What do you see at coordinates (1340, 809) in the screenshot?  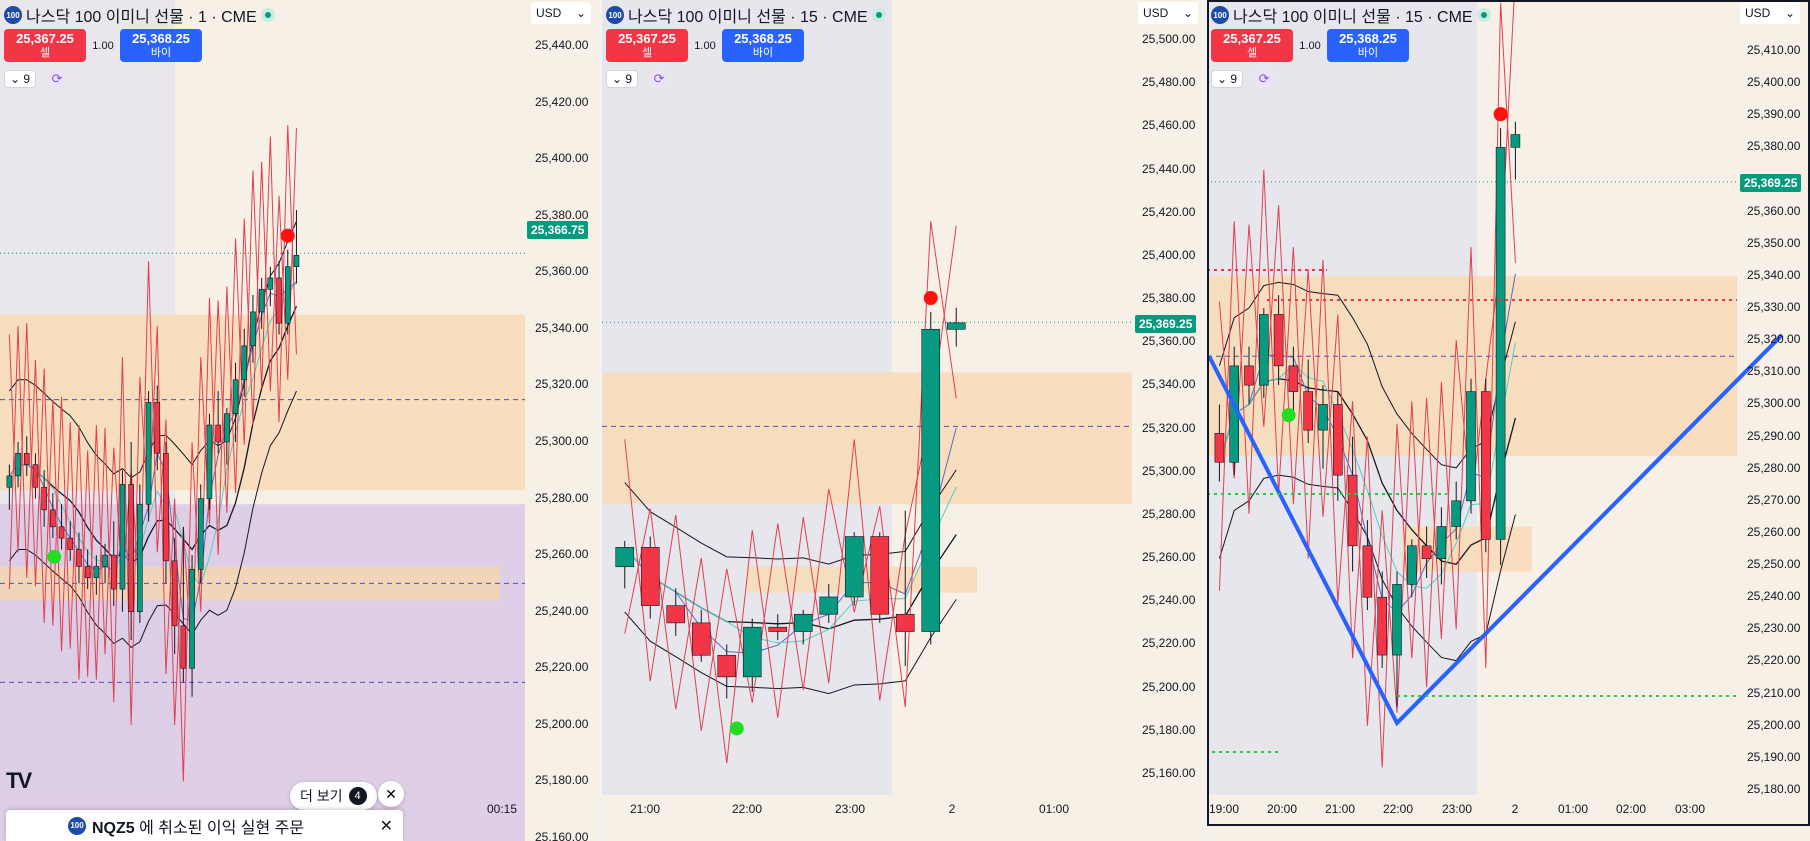 I see `time-axis-label: 21:00` at bounding box center [1340, 809].